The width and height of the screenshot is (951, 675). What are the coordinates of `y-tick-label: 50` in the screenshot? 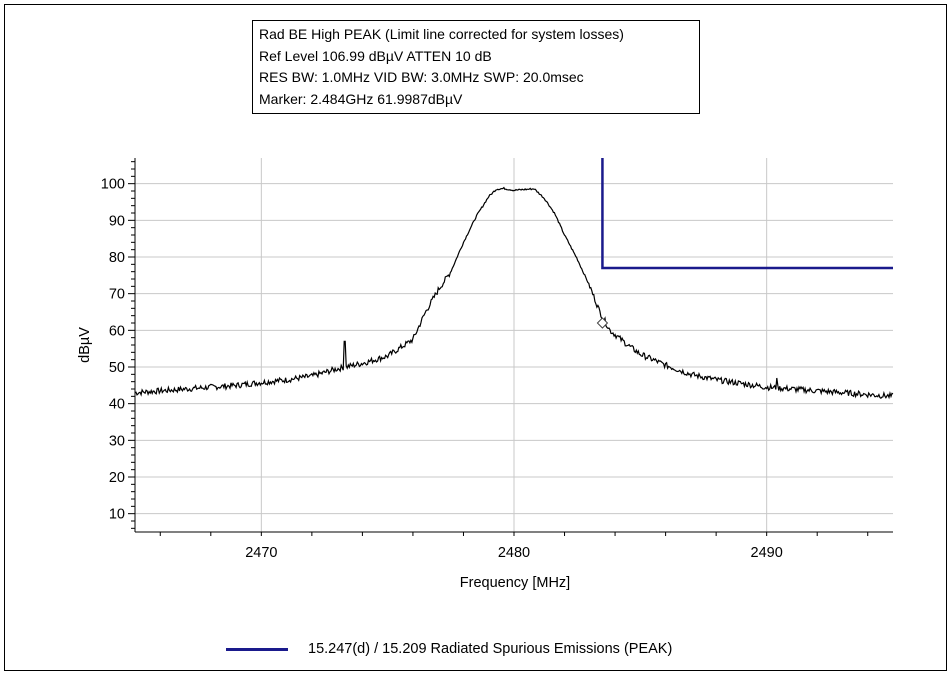 It's located at (117, 368).